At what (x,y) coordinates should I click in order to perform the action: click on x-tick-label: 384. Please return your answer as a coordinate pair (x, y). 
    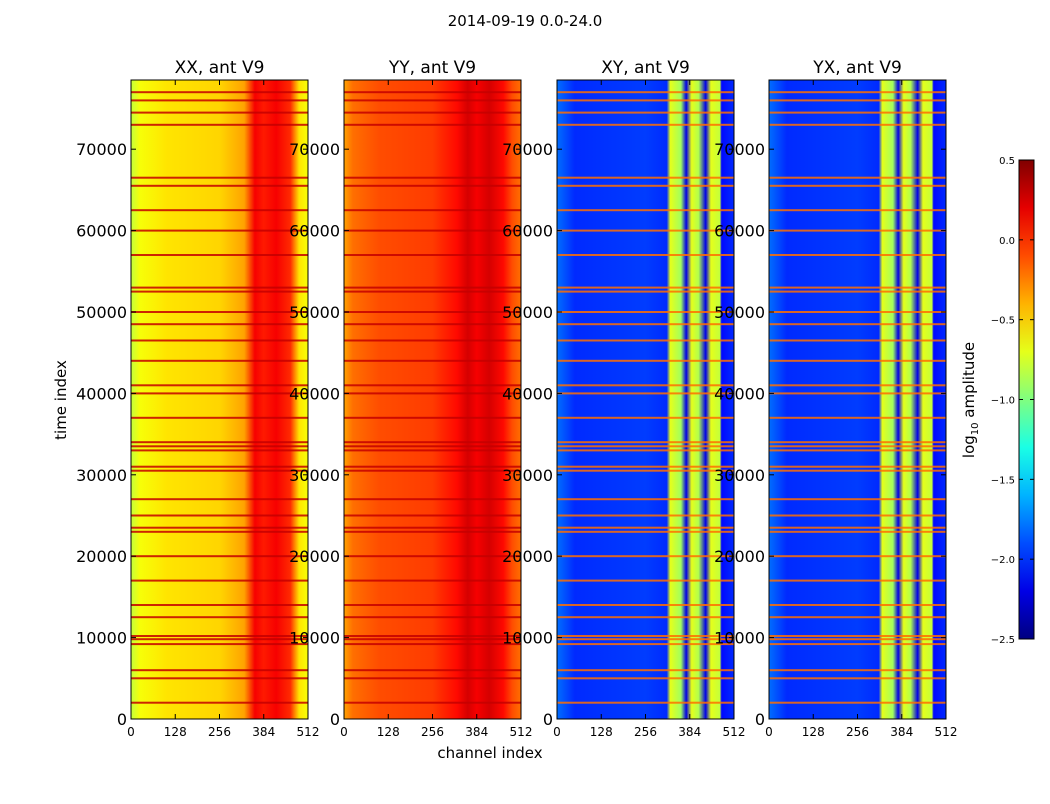
    Looking at the image, I should click on (263, 732).